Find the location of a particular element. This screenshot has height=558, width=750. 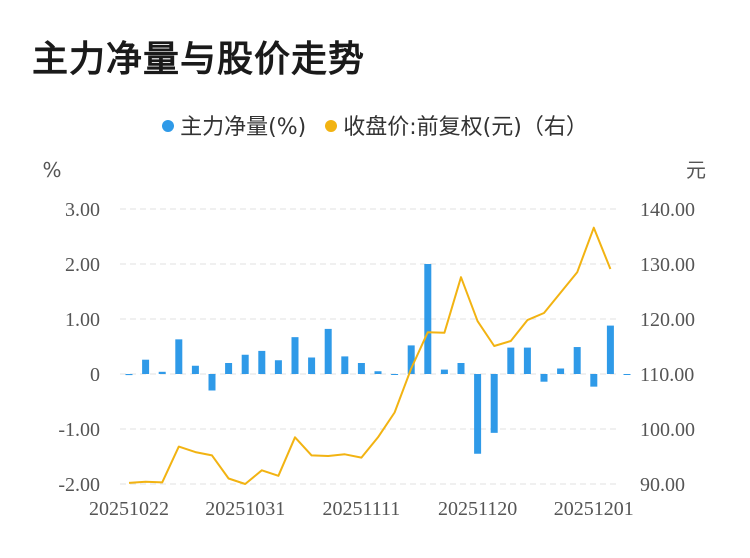

x-tick-label: 20251120 is located at coordinates (477, 509).